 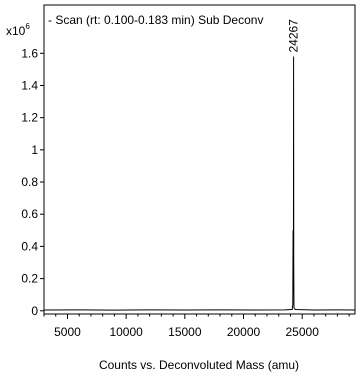 I want to click on y-tick-label: 0.6, so click(x=29, y=214).